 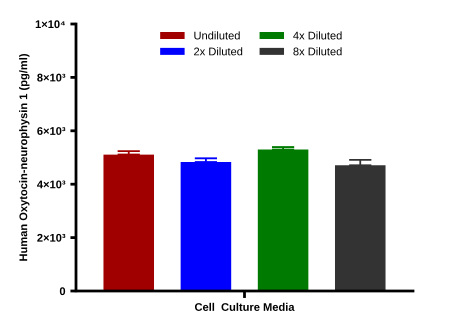 What do you see at coordinates (51, 131) in the screenshot?
I see `y-tick-label: 6×10³` at bounding box center [51, 131].